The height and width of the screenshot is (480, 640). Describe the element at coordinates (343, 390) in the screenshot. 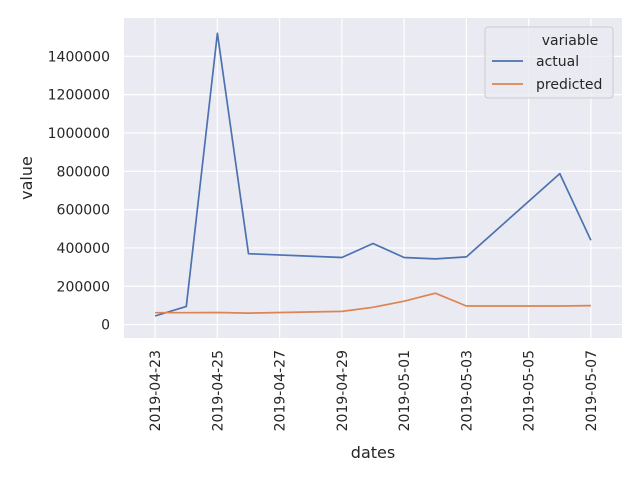

I see `x-tick-label: 2019-04-29` at that location.